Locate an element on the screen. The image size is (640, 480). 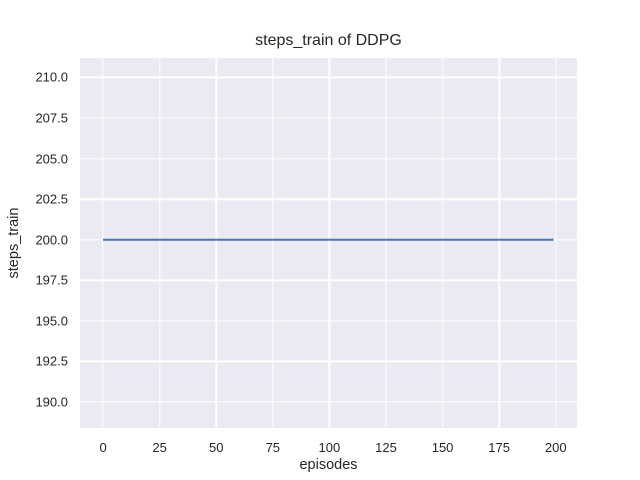
x-tick-label: 150 is located at coordinates (442, 447).